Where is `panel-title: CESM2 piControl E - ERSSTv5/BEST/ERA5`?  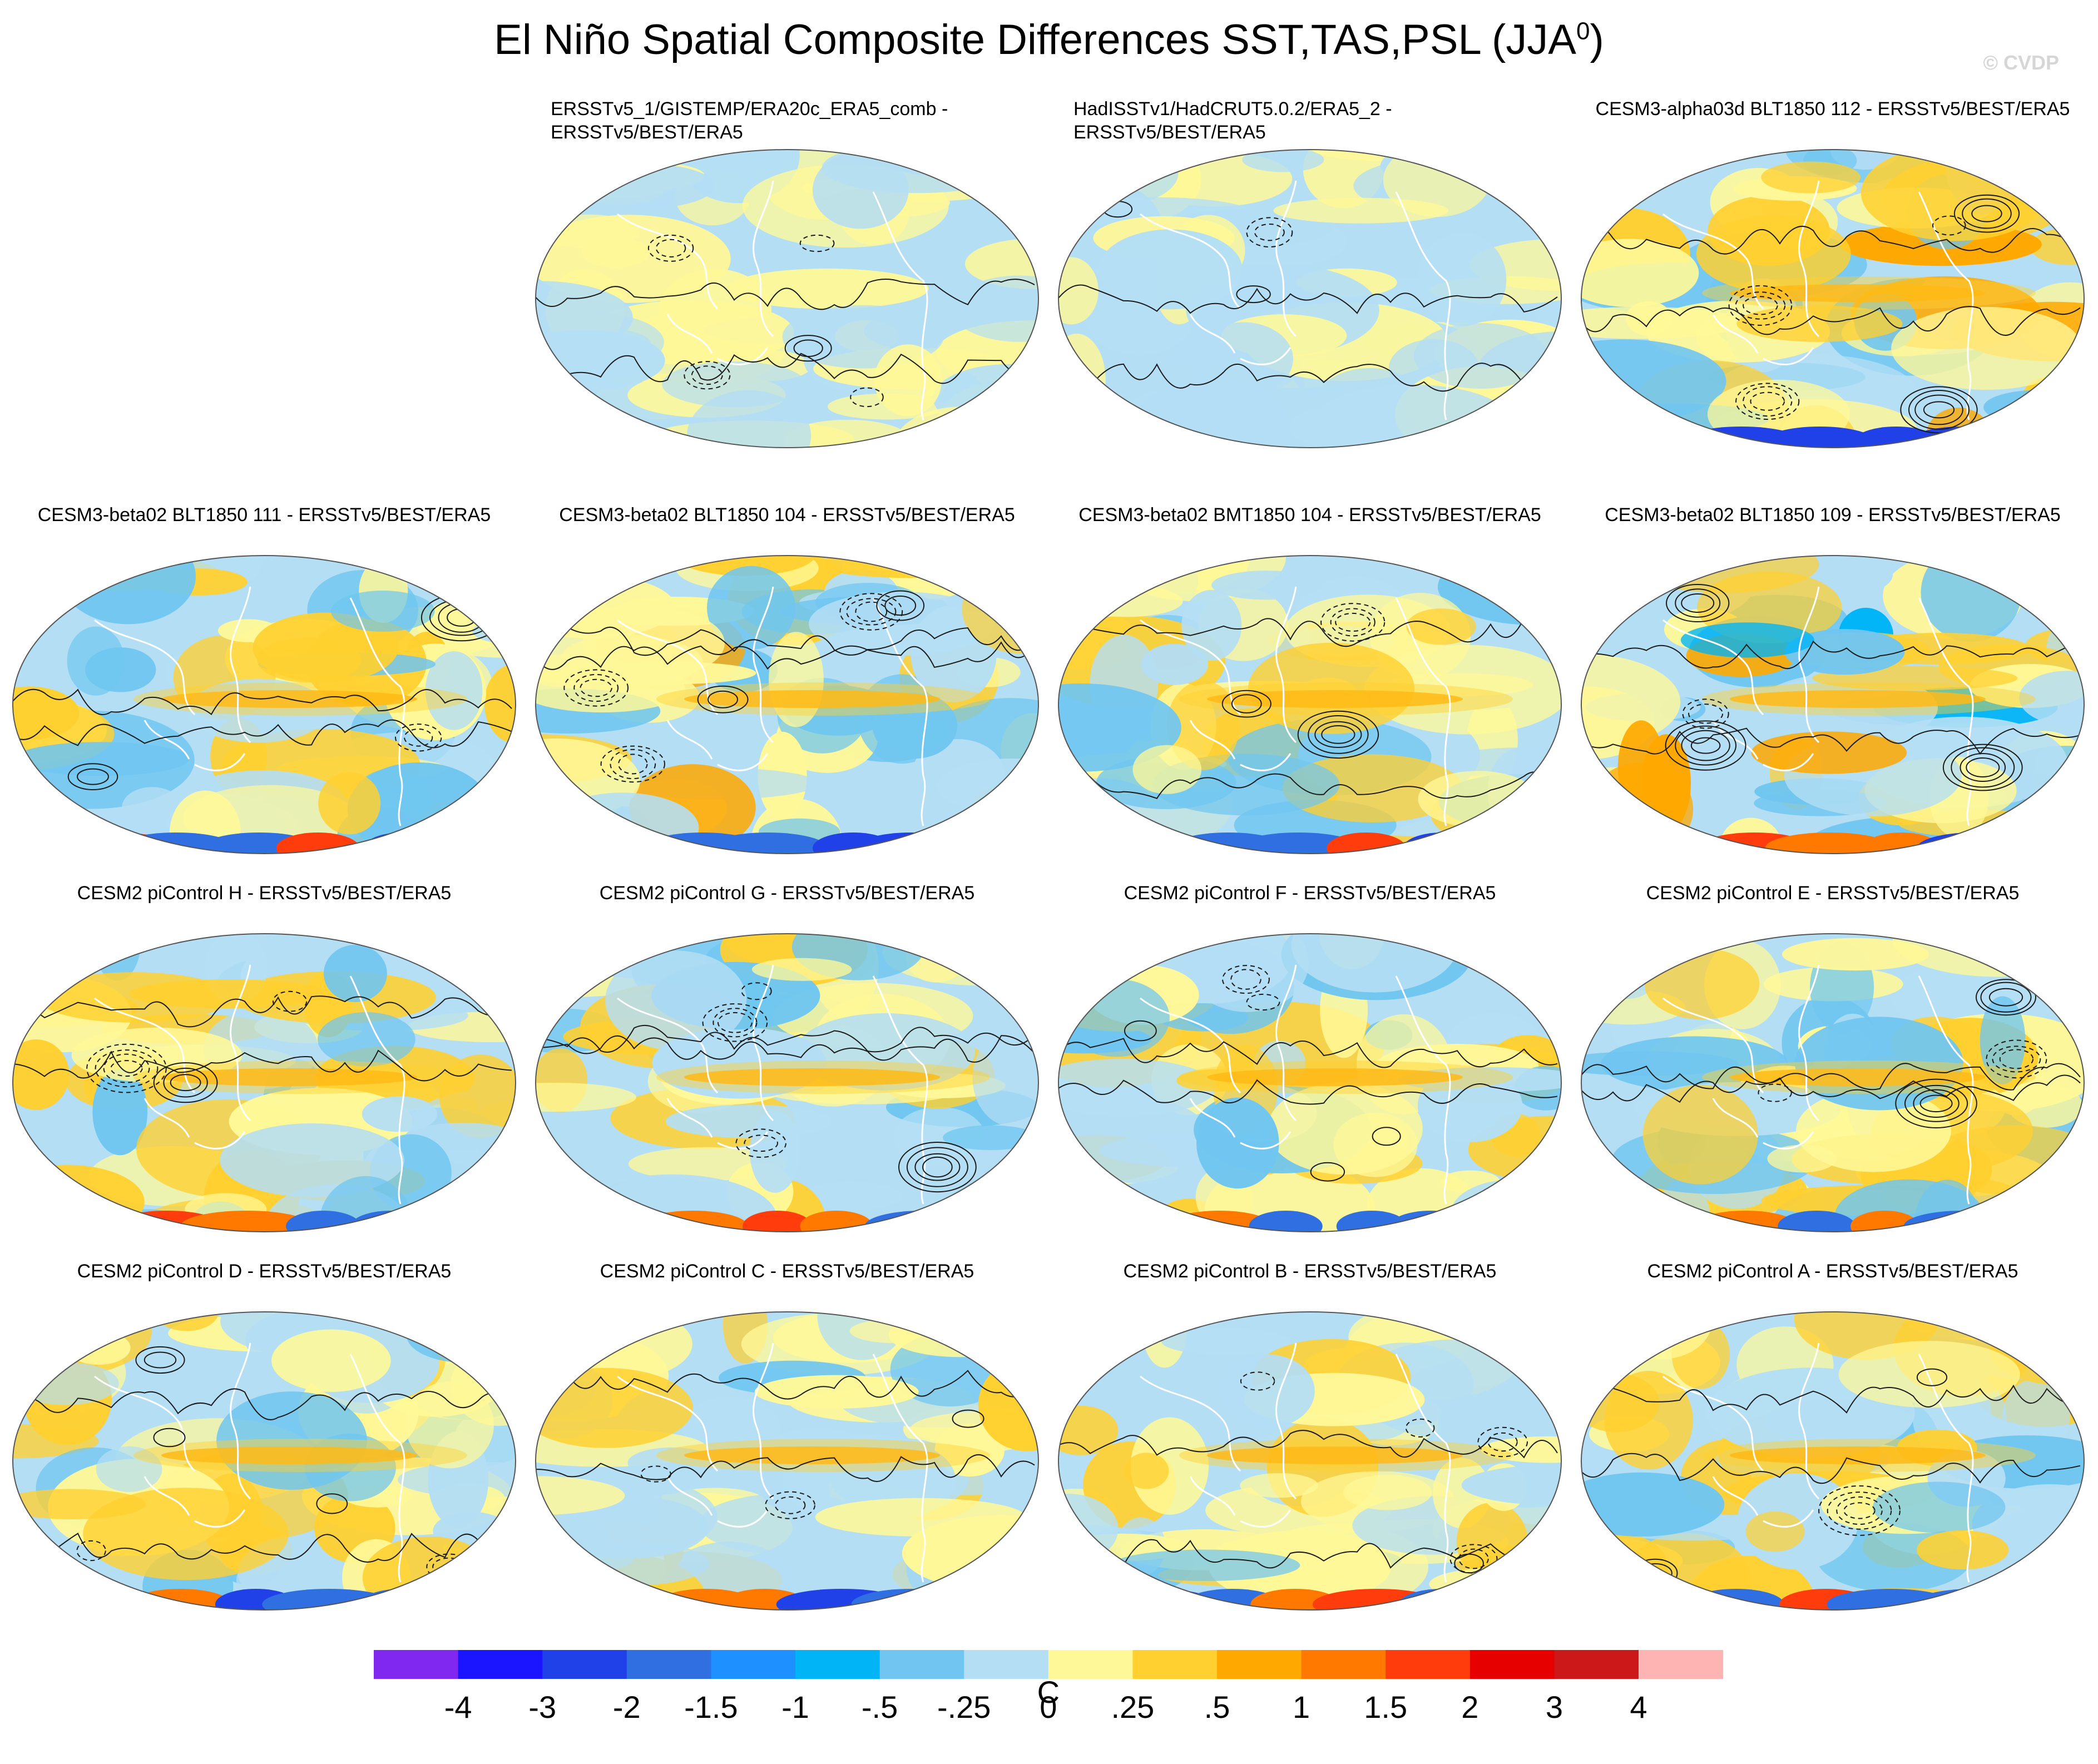
panel-title: CESM2 piControl E - ERSSTv5/BEST/ERA5 is located at coordinates (1833, 893).